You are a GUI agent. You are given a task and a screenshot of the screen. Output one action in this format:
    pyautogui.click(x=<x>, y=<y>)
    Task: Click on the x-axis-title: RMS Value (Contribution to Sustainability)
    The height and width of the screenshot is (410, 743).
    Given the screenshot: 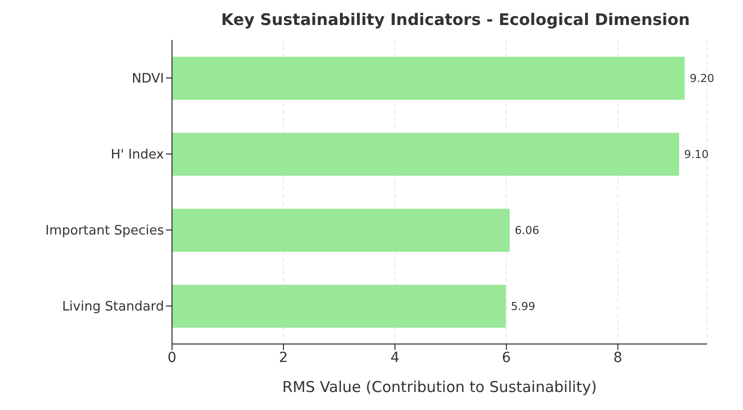 What is the action you would take?
    pyautogui.click(x=439, y=387)
    